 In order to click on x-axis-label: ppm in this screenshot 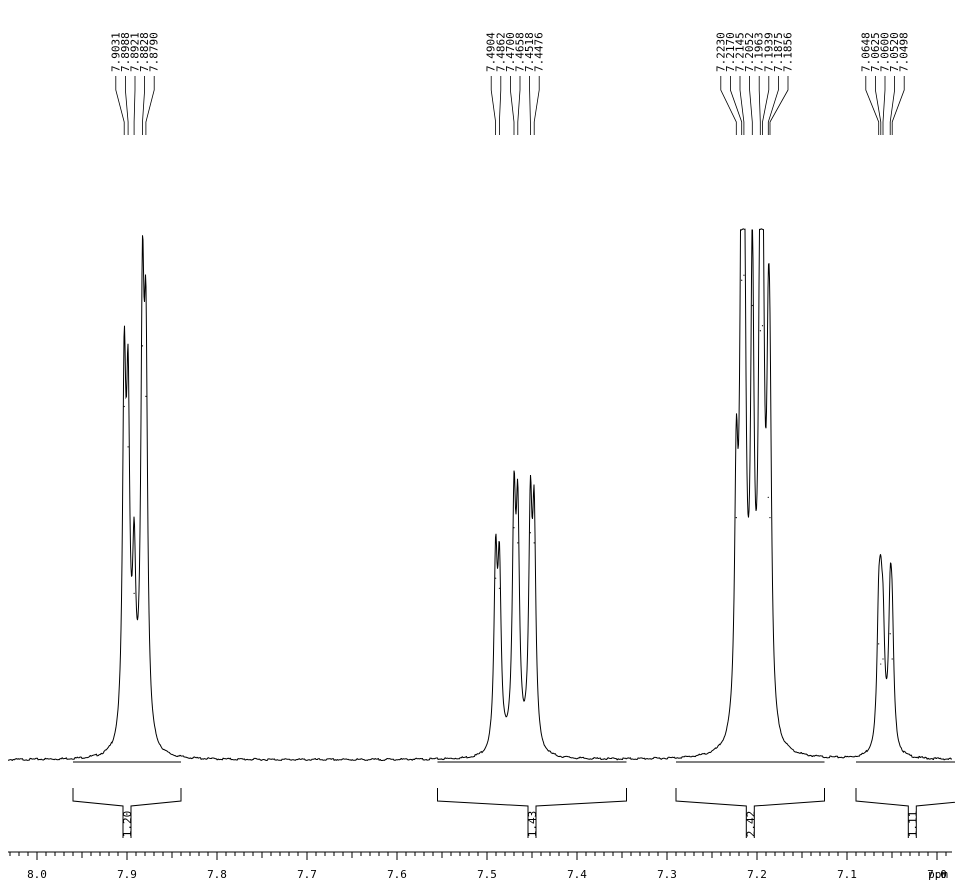, I will do `click(938, 874)`.